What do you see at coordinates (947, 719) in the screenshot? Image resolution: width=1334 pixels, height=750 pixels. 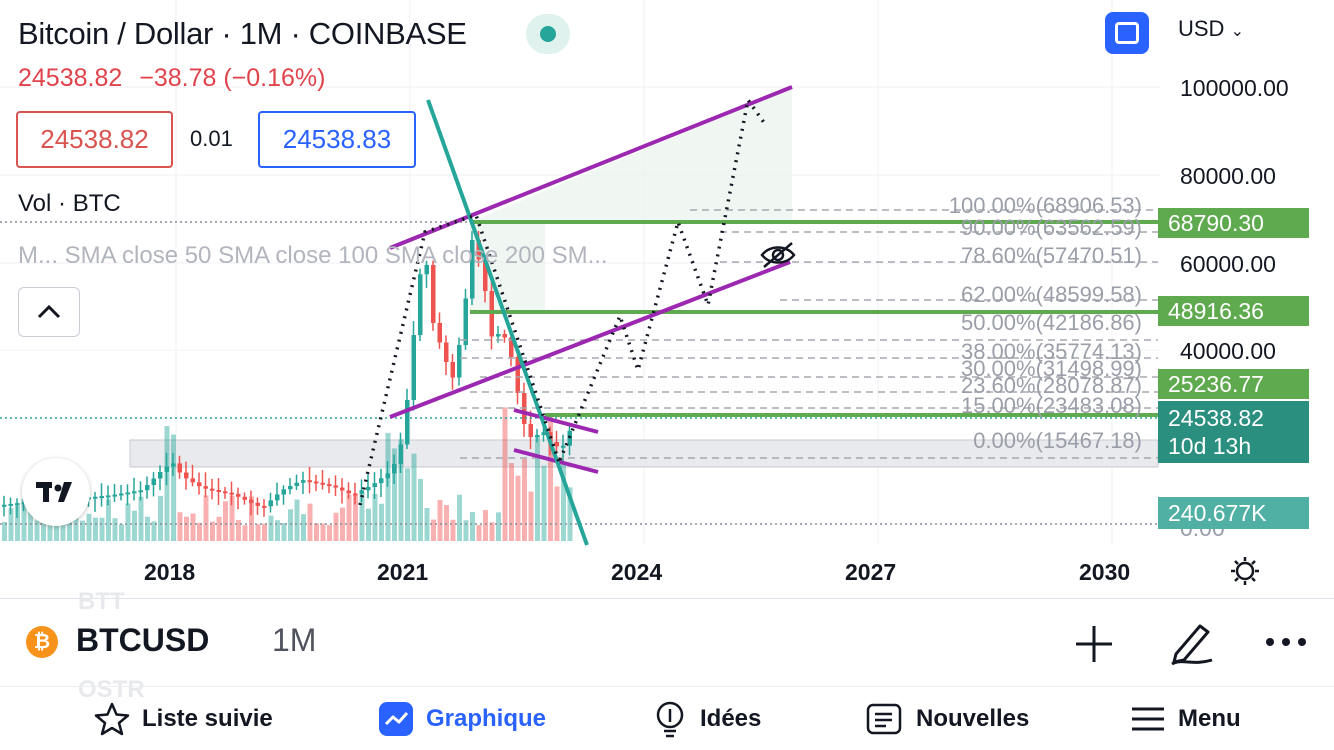 I see `nav-news: Nouvelles` at bounding box center [947, 719].